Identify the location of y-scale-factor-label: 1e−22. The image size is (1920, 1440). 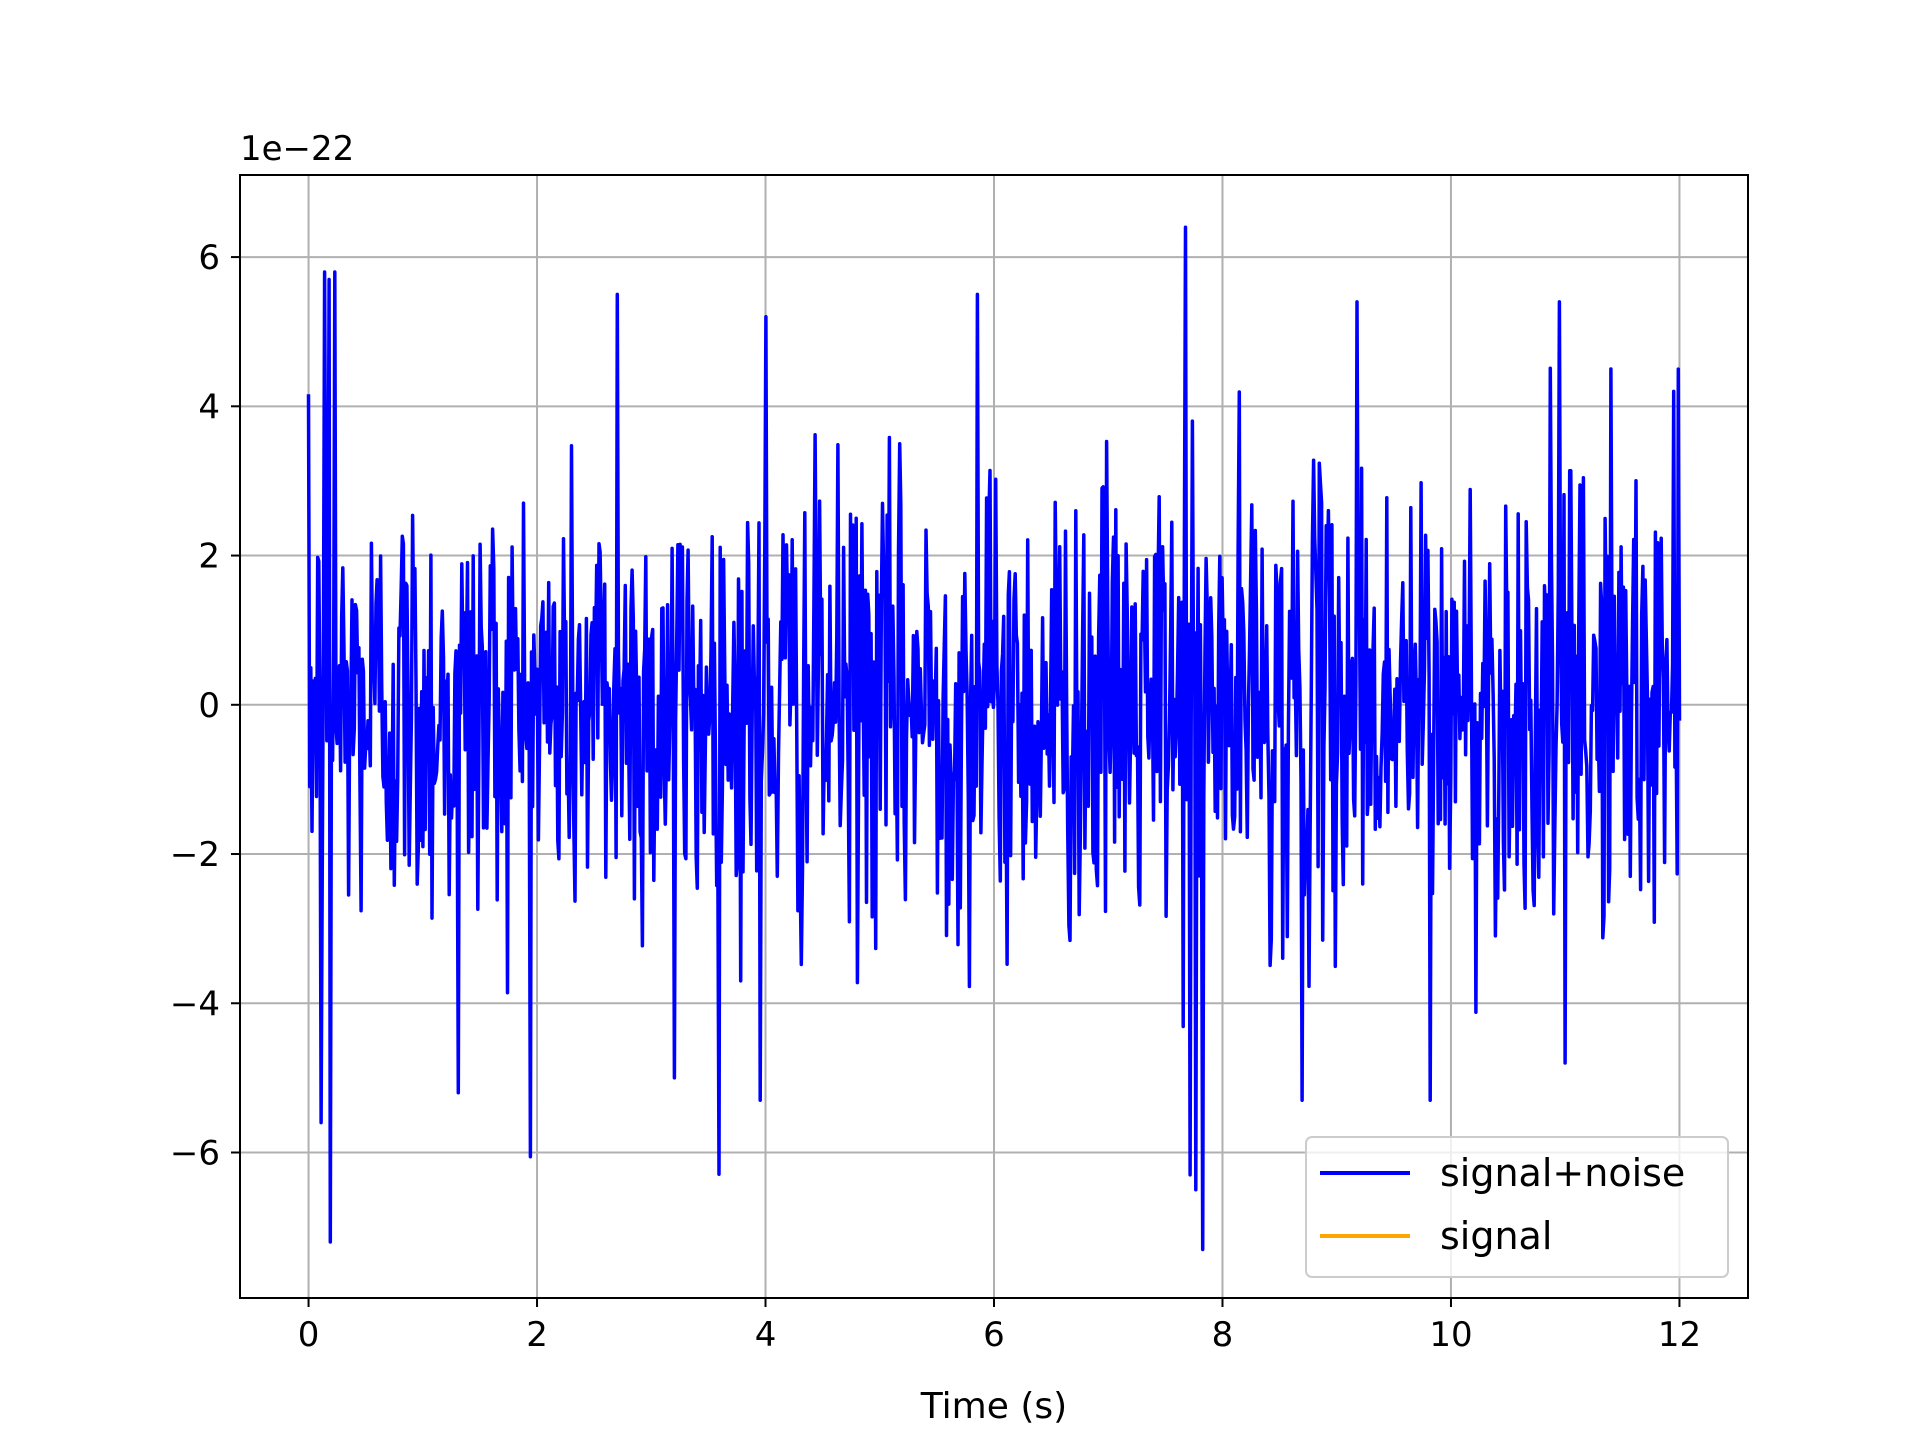
(297, 149).